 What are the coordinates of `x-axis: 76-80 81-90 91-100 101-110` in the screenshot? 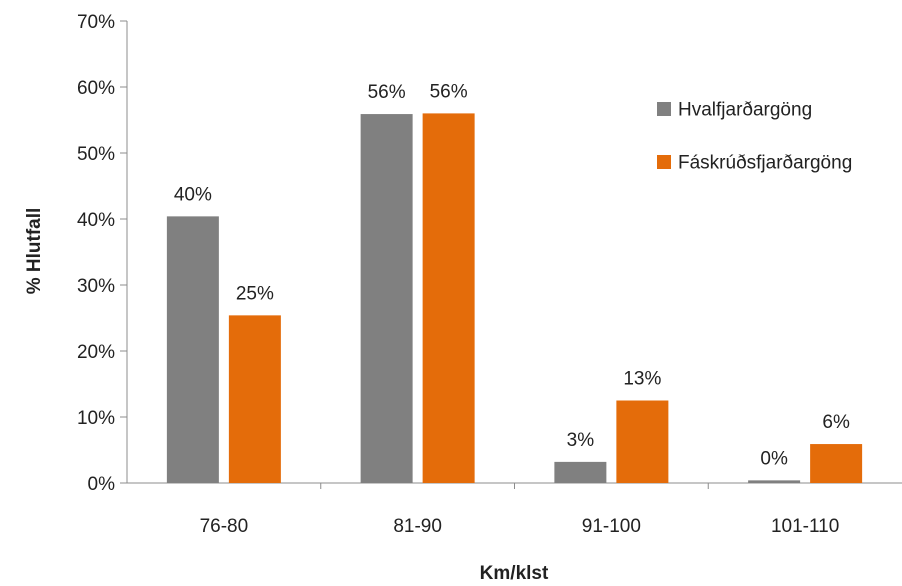 It's located at (514, 509).